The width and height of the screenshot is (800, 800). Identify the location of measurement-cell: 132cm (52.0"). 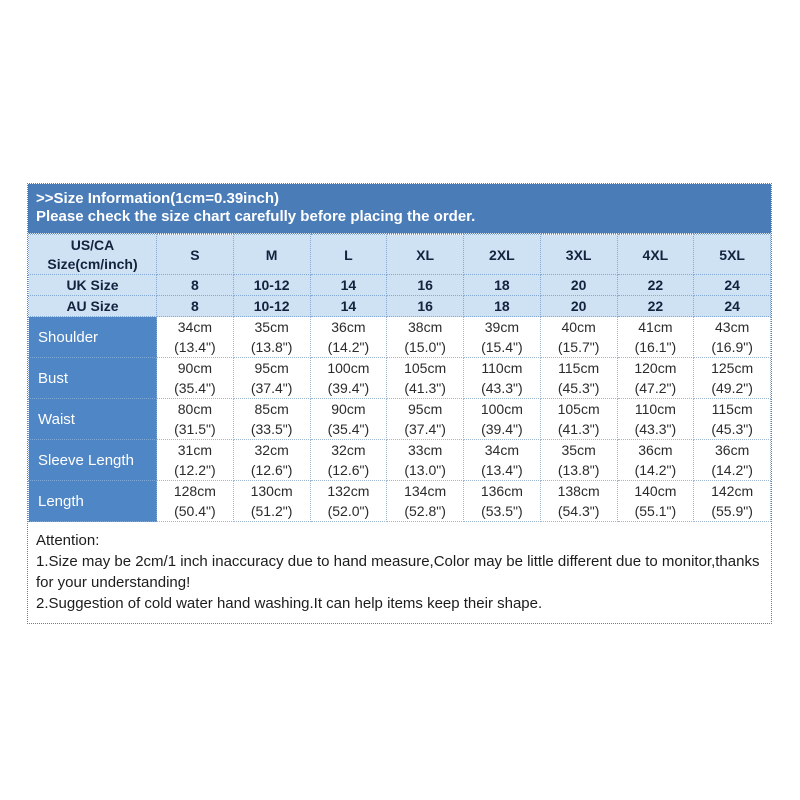
(348, 501).